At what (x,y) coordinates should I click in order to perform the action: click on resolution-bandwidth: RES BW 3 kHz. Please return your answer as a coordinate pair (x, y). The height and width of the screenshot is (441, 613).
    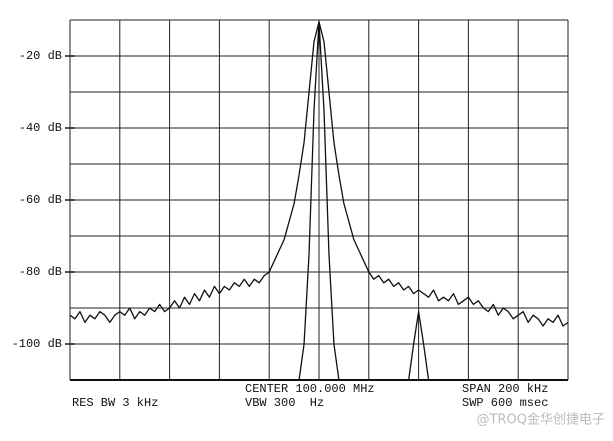
    Looking at the image, I should click on (115, 403).